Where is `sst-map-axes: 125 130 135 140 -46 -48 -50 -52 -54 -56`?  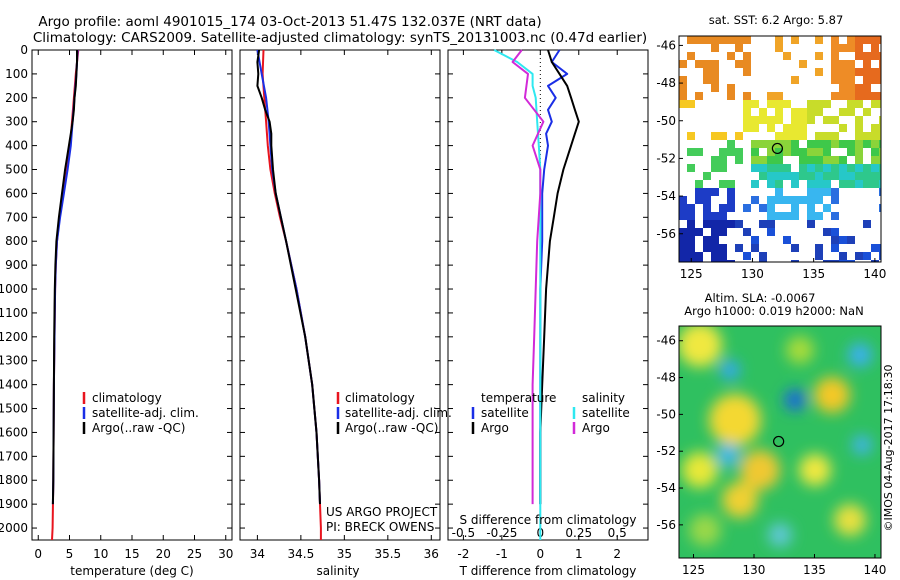 sst-map-axes: 125 130 135 140 -46 -48 -50 -52 -54 -56 is located at coordinates (771, 159).